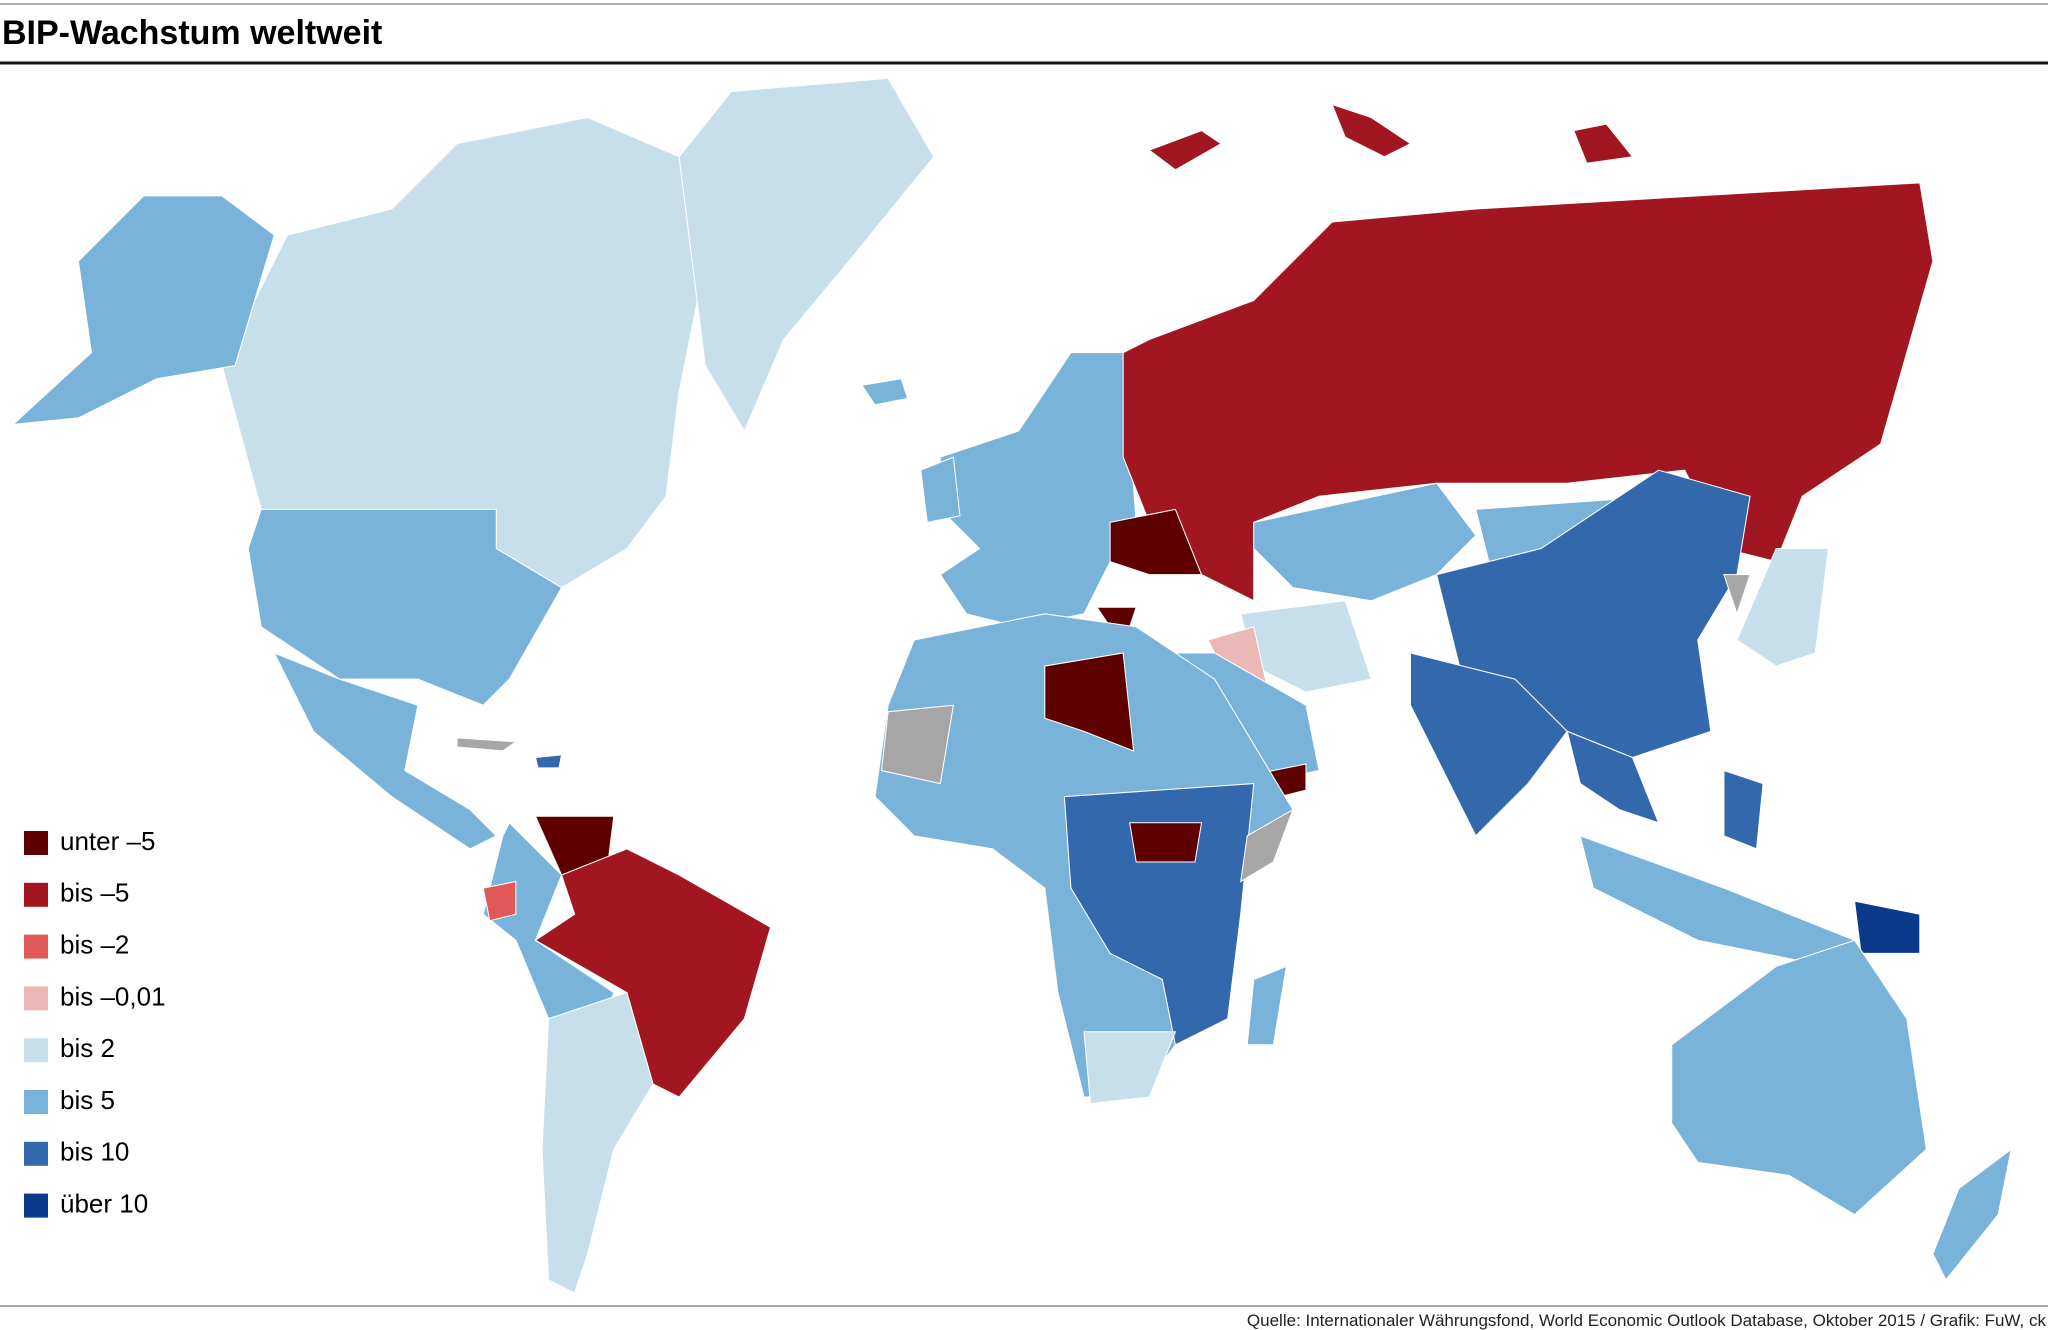 Image resolution: width=2048 pixels, height=1330 pixels. I want to click on legend-label: über 10, so click(104, 1203).